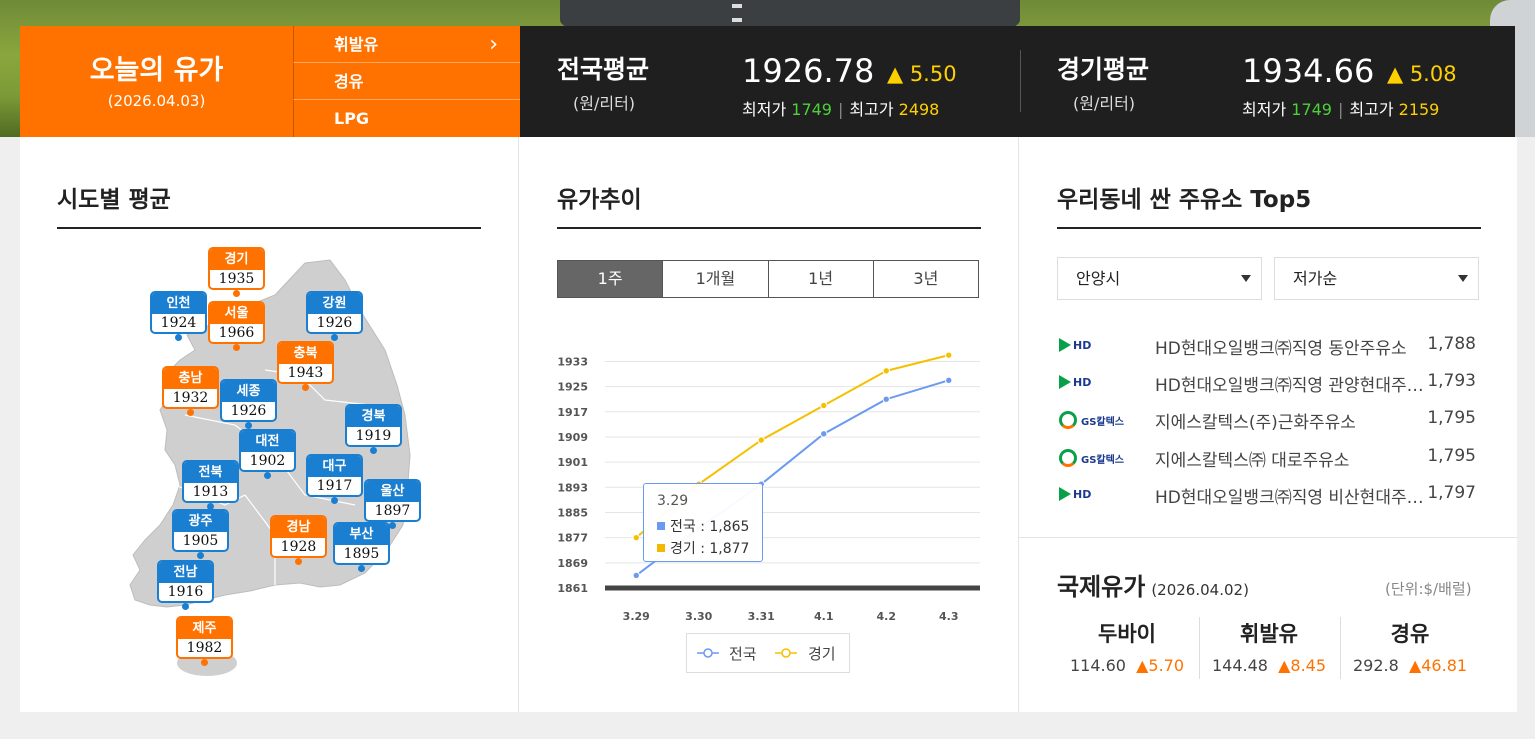 This screenshot has width=1535, height=739. Describe the element at coordinates (210, 481) in the screenshot. I see `region-badge: 전북 1913` at that location.